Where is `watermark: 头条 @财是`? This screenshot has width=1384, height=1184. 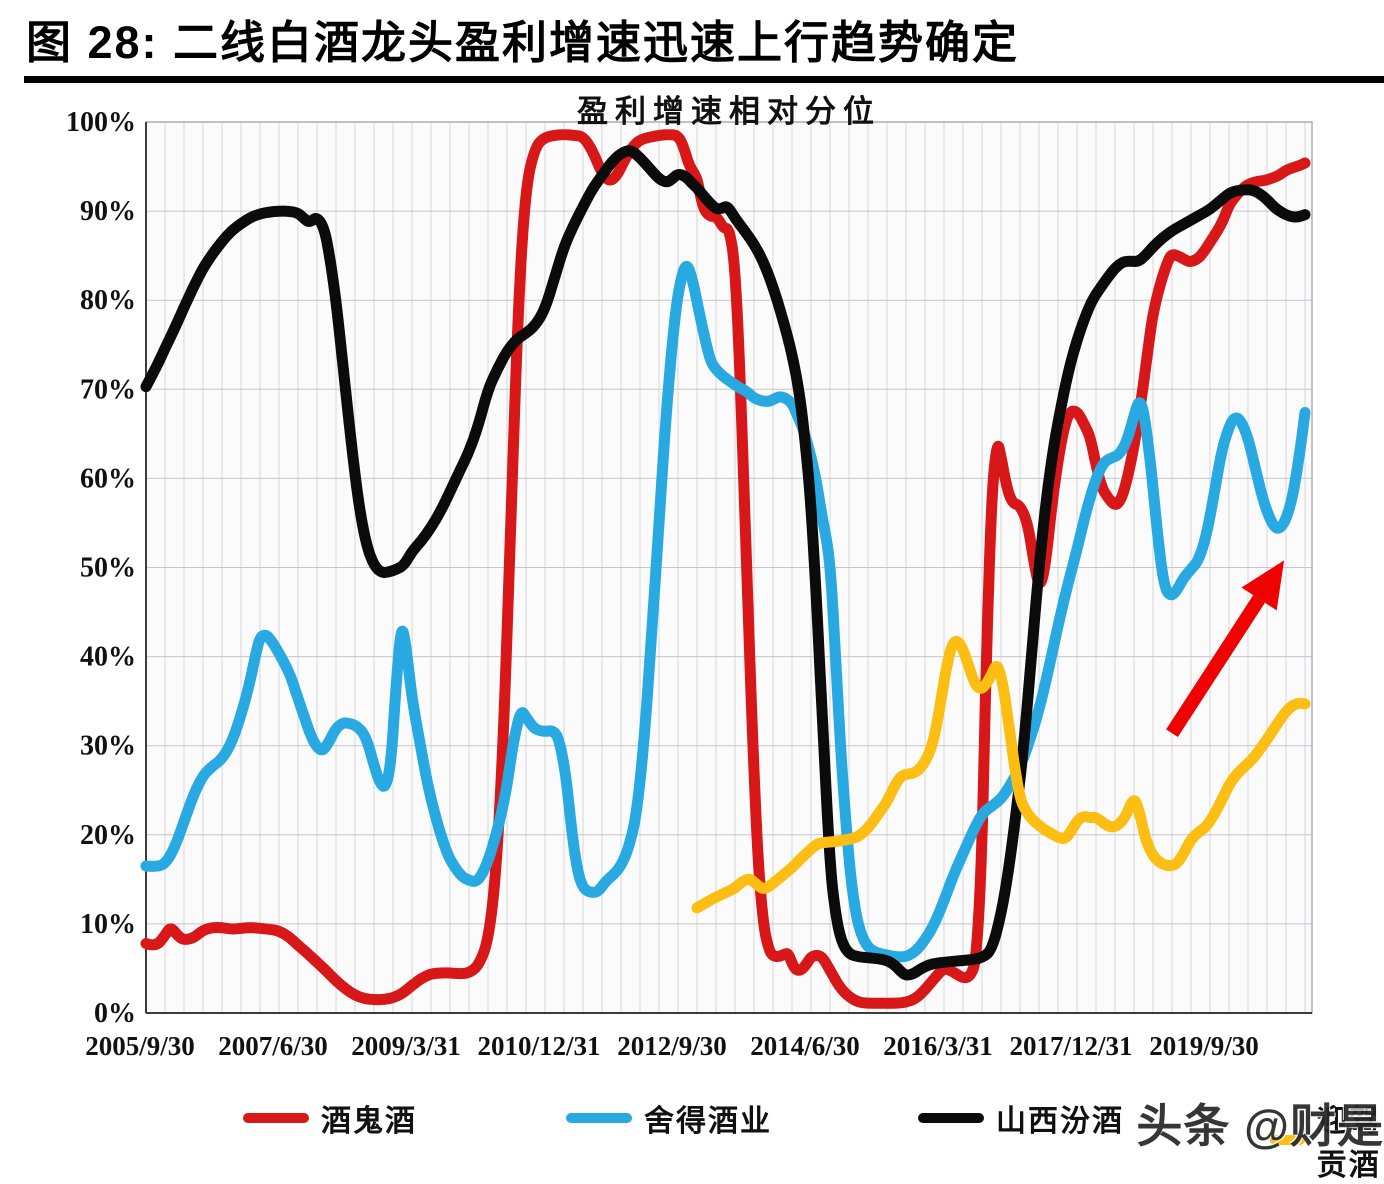 watermark: 头条 @财是 is located at coordinates (1260, 1126).